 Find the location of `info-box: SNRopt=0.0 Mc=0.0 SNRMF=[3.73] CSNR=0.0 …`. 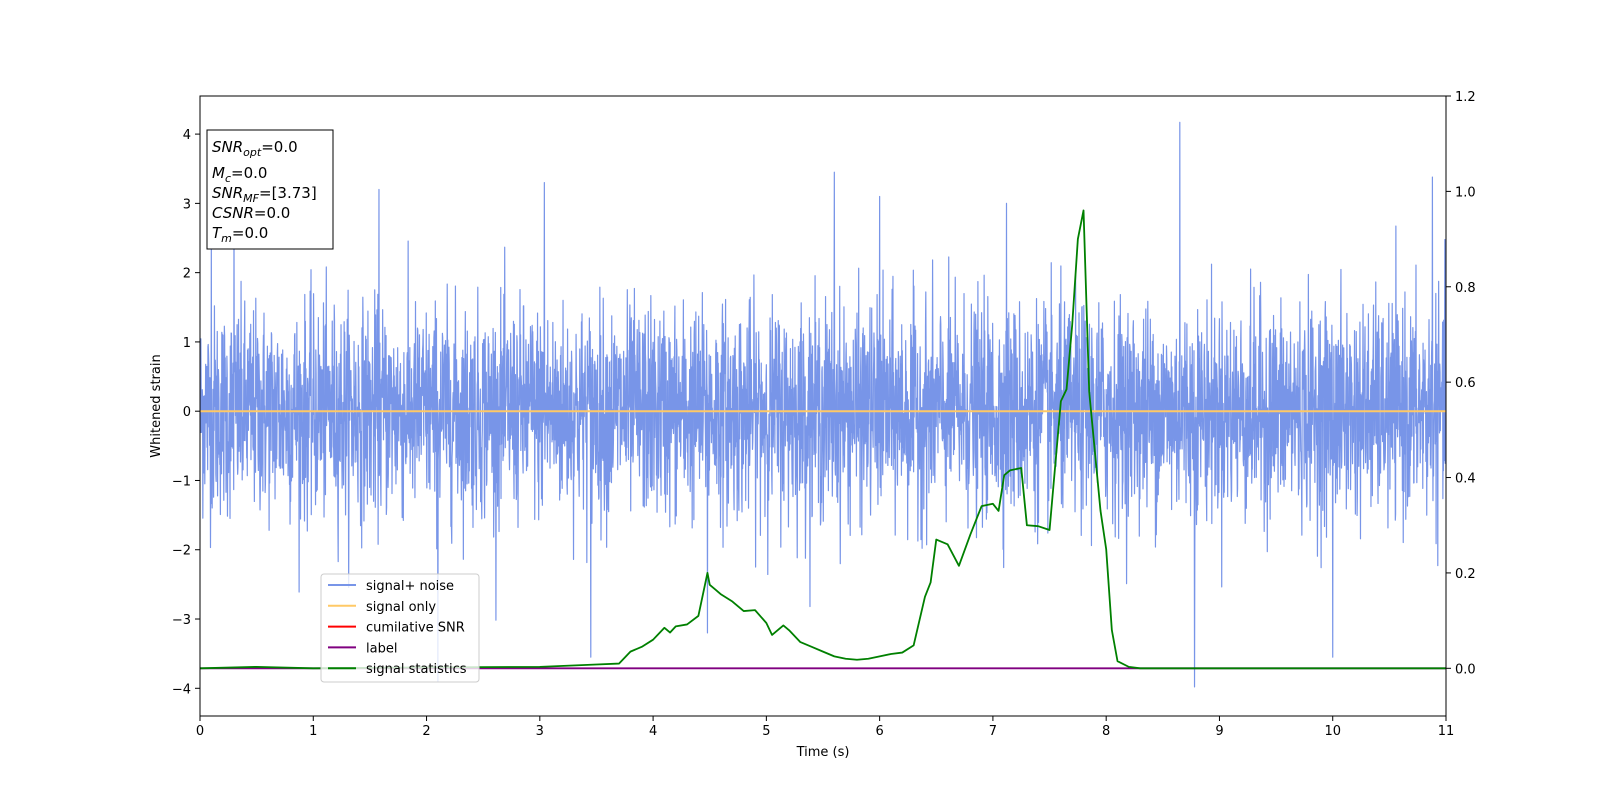

info-box: SNRopt=0.0 Mc=0.0 SNRMF=[3.73] CSNR=0.0 … is located at coordinates (270, 189).